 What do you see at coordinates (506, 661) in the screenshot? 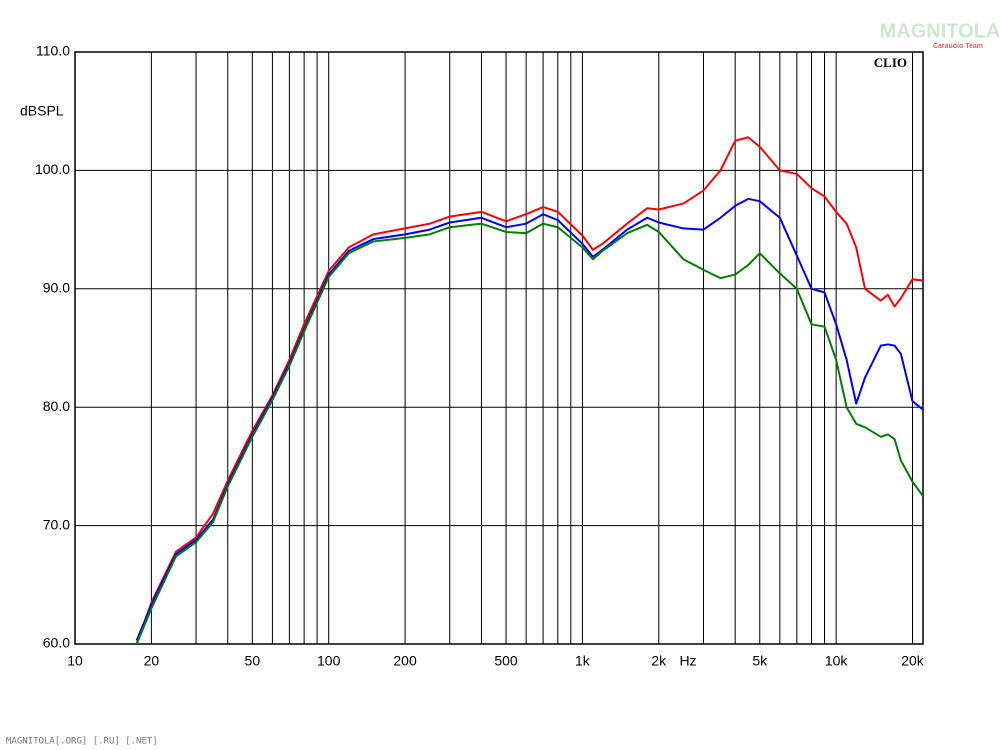
I see `x-tick-label: 500` at bounding box center [506, 661].